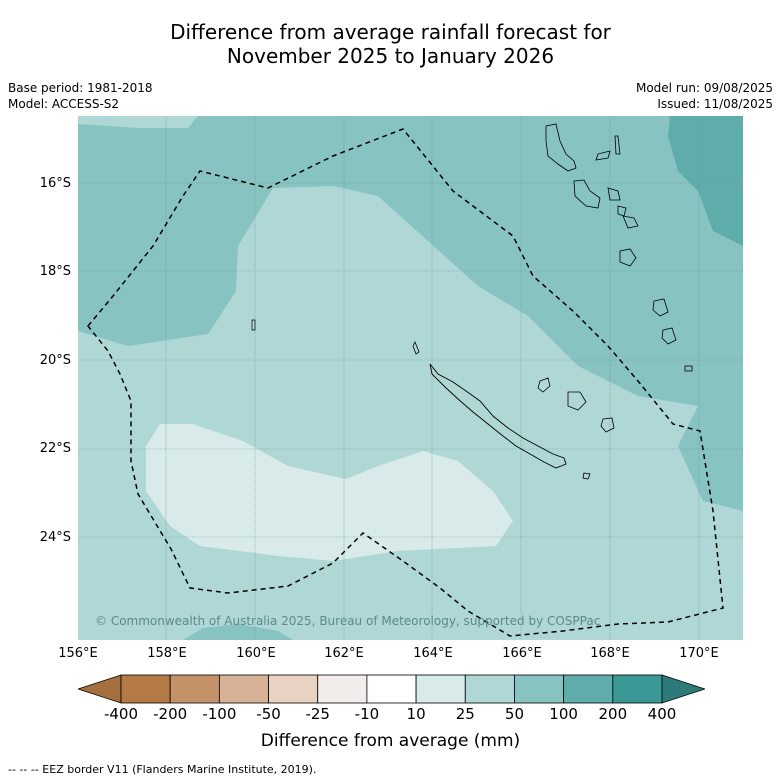 The image size is (781, 781). Describe the element at coordinates (390, 56) in the screenshot. I see `title-line-2: November 2025 to January 2026` at that location.